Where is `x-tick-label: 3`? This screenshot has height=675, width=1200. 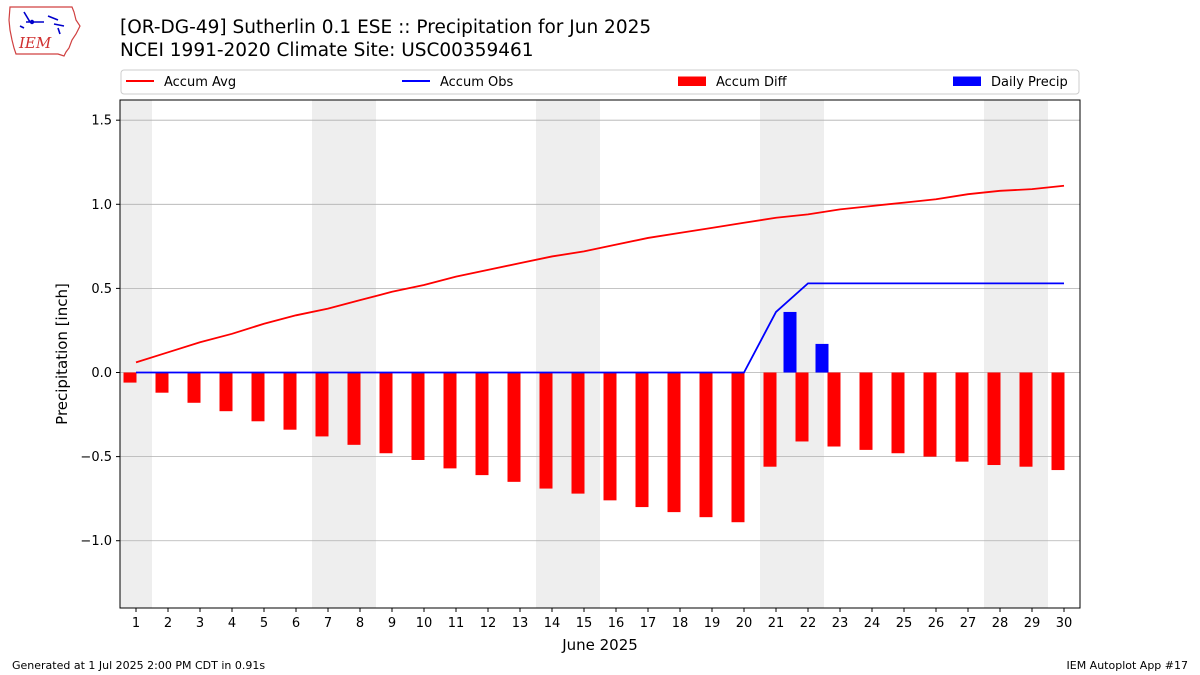 x-tick-label: 3 is located at coordinates (200, 623).